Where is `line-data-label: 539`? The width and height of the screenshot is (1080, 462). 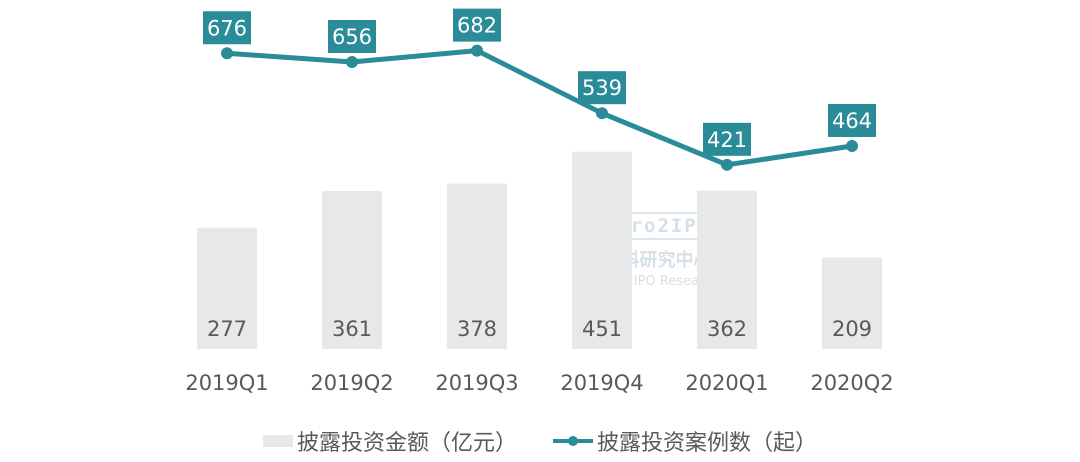 line-data-label: 539 is located at coordinates (602, 88).